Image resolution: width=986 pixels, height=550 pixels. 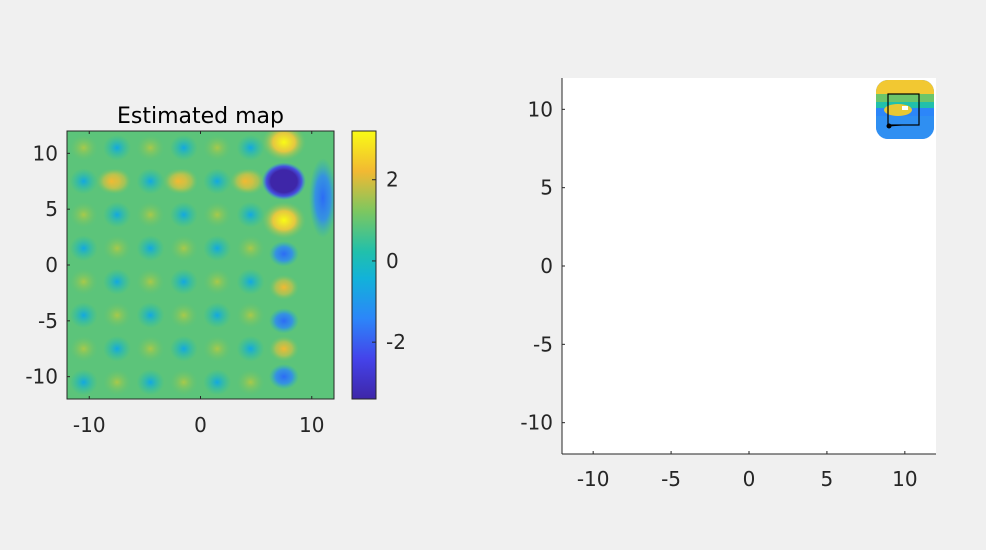 What do you see at coordinates (546, 266) in the screenshot?
I see `right-y-tick-label: 0` at bounding box center [546, 266].